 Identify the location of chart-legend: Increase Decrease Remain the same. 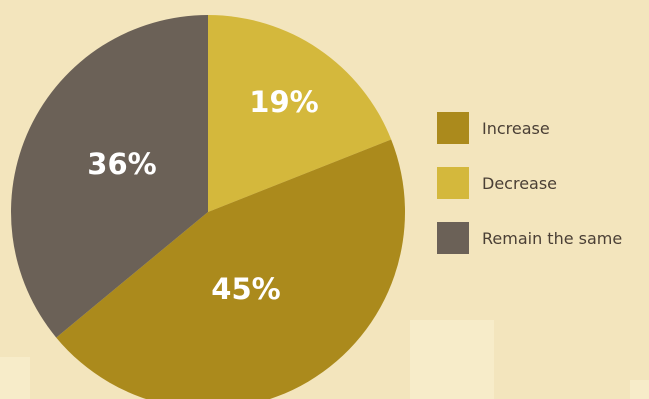
(543, 194).